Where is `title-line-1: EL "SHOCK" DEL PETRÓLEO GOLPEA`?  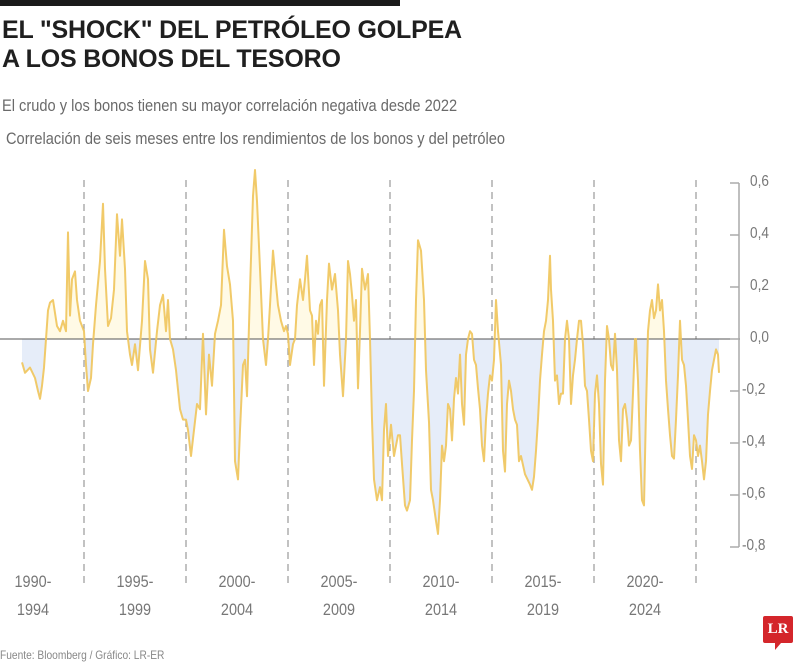
title-line-1: EL "SHOCK" DEL PETRÓLEO GOLPEA is located at coordinates (232, 30).